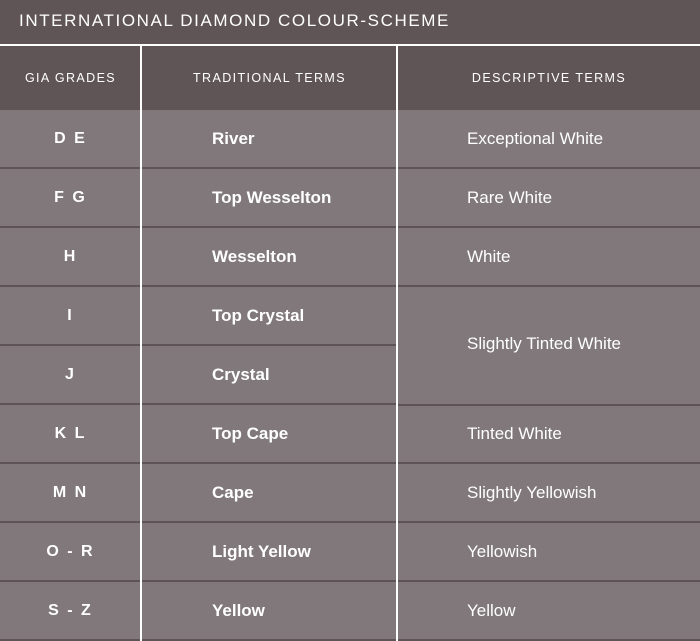 Image resolution: width=700 pixels, height=641 pixels. What do you see at coordinates (350, 22) in the screenshot?
I see `table-title: INTERNATIONAL DIAMOND COLOUR-SCHEME` at bounding box center [350, 22].